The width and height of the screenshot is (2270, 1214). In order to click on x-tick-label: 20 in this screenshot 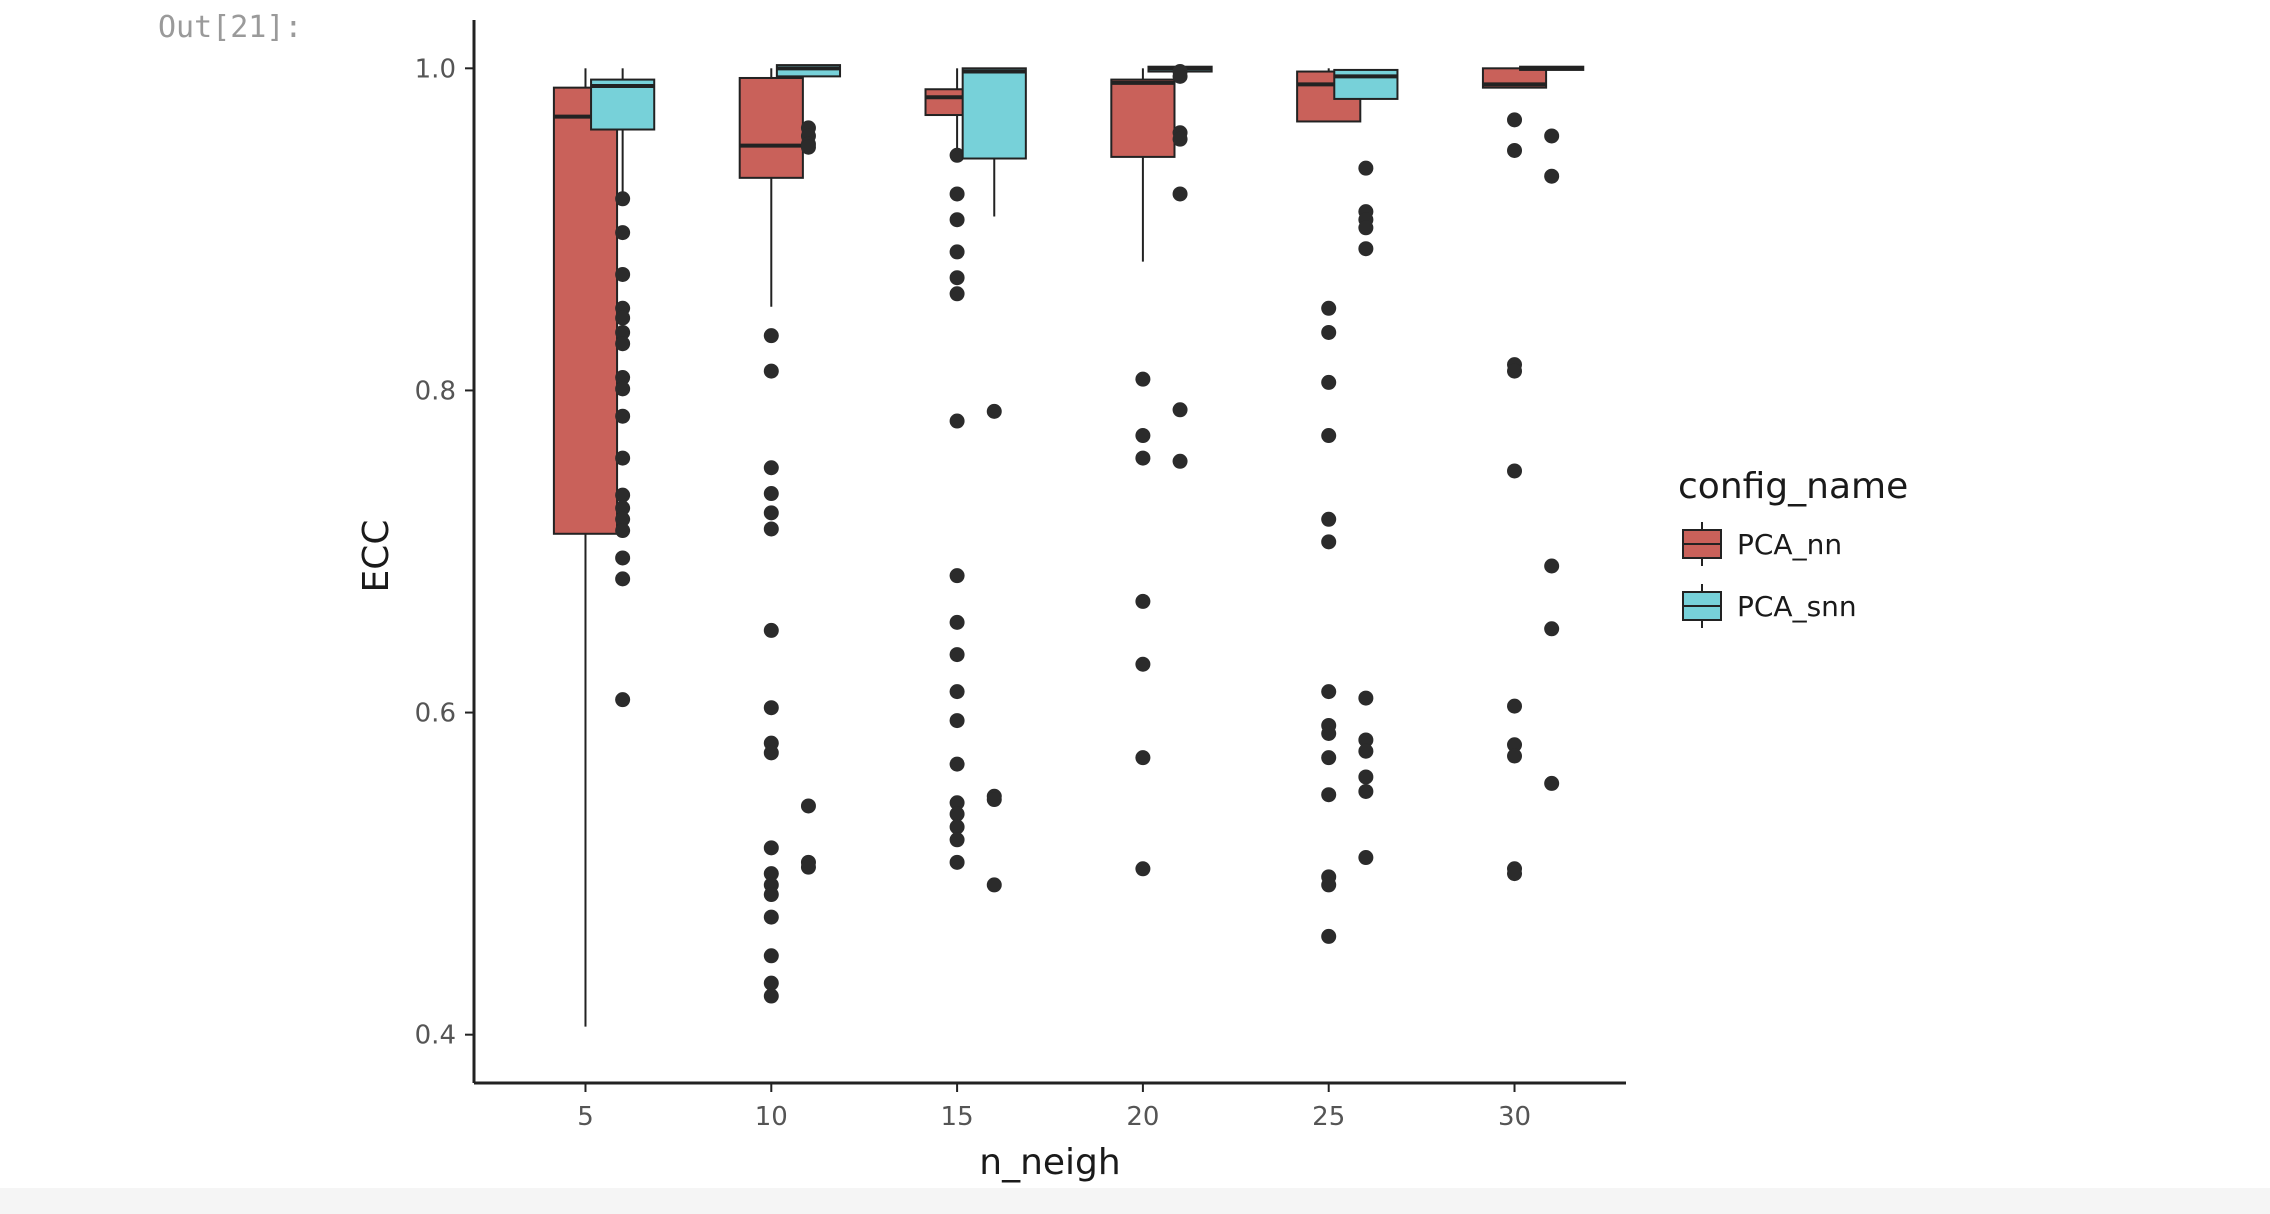, I will do `click(1142, 1117)`.